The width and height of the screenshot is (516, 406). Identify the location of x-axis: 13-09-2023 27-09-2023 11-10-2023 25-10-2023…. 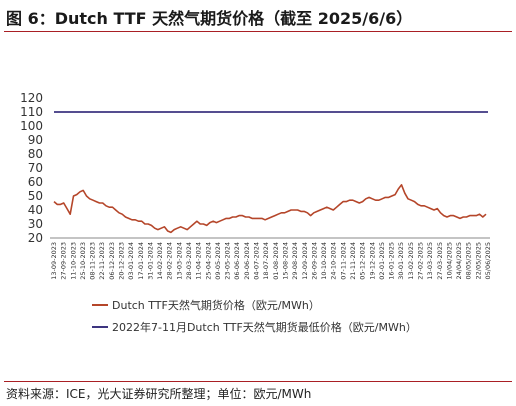
(271, 258).